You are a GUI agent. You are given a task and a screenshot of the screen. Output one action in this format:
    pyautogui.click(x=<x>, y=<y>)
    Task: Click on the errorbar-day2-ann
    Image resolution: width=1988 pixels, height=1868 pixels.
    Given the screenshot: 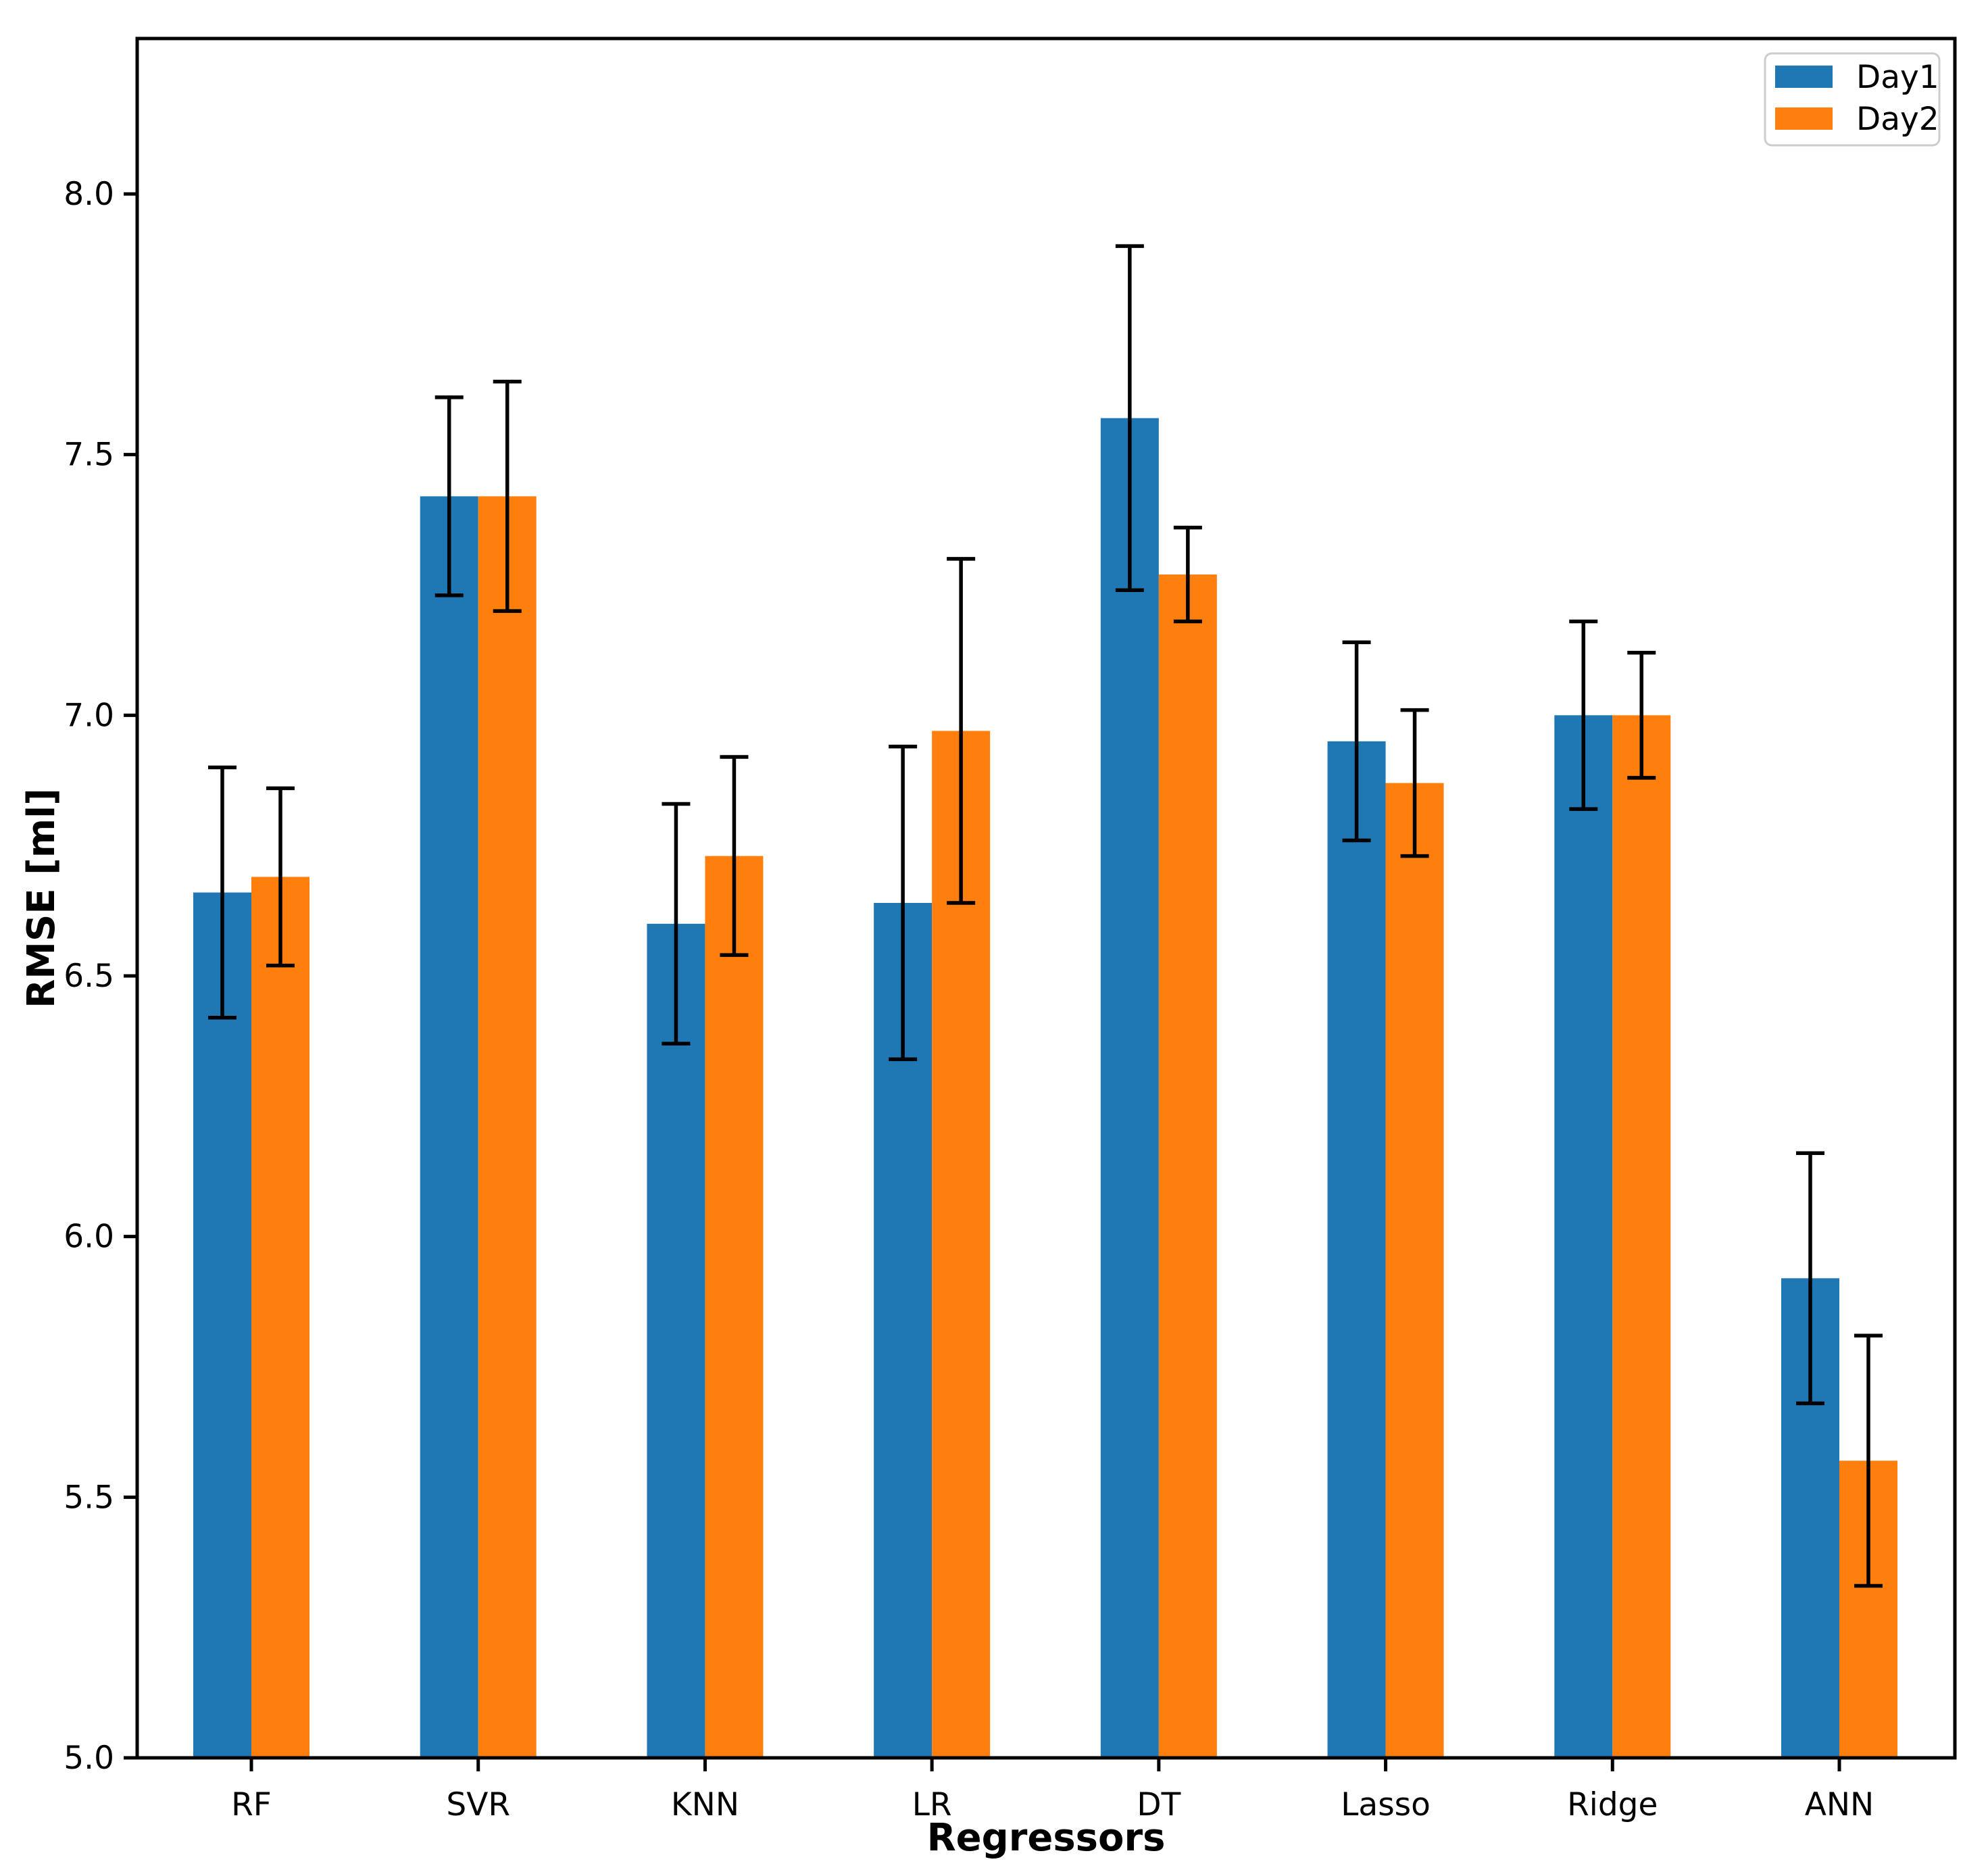 What is the action you would take?
    pyautogui.click(x=1868, y=1460)
    